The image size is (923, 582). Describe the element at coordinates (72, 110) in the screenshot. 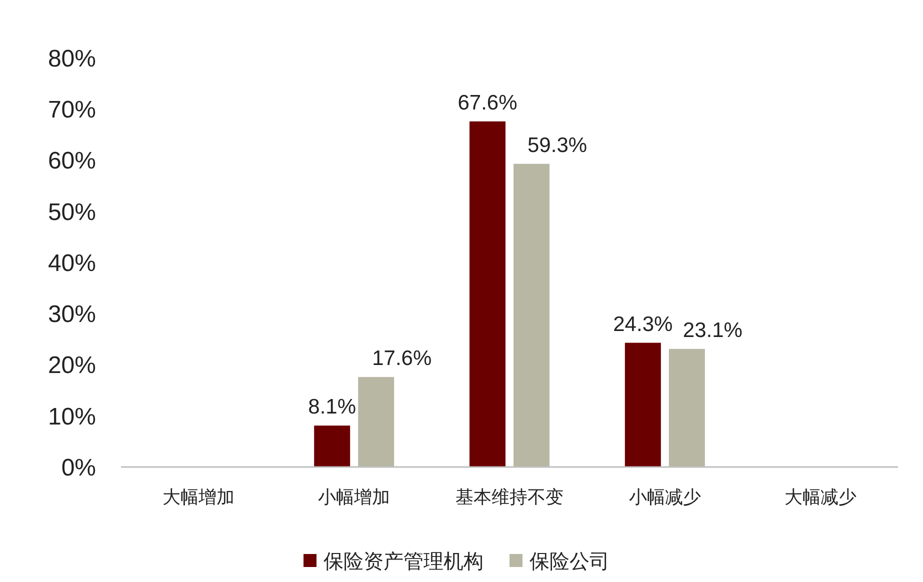

I see `y-tick-label: 70%` at that location.